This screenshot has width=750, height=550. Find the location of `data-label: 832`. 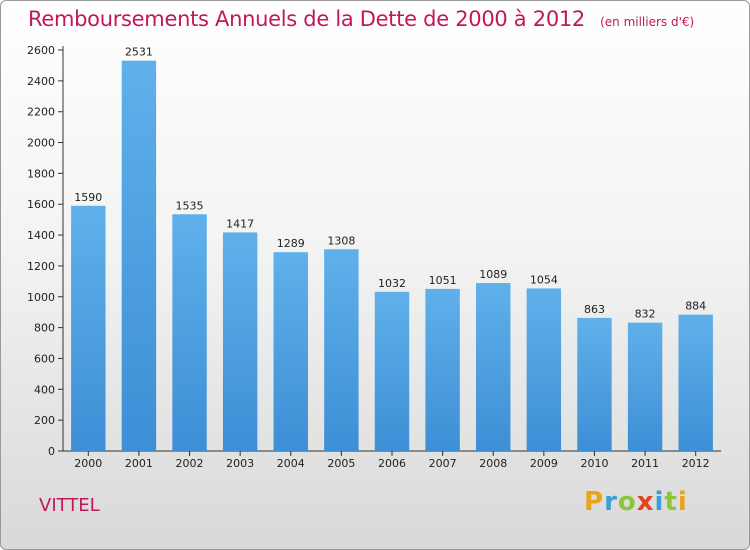

data-label: 832 is located at coordinates (645, 314).